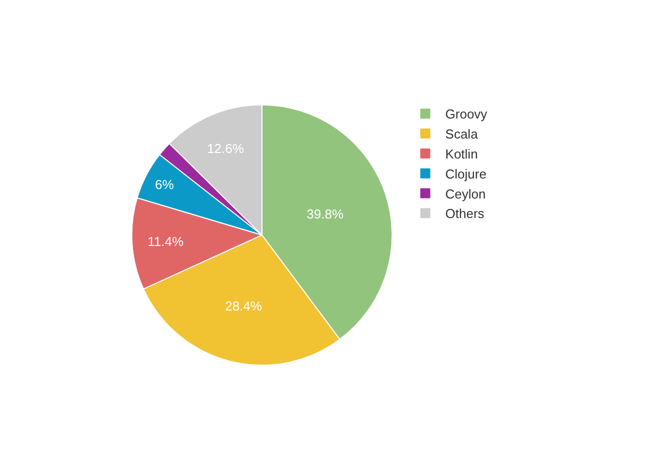  I want to click on data-label: 6%, so click(164, 184).